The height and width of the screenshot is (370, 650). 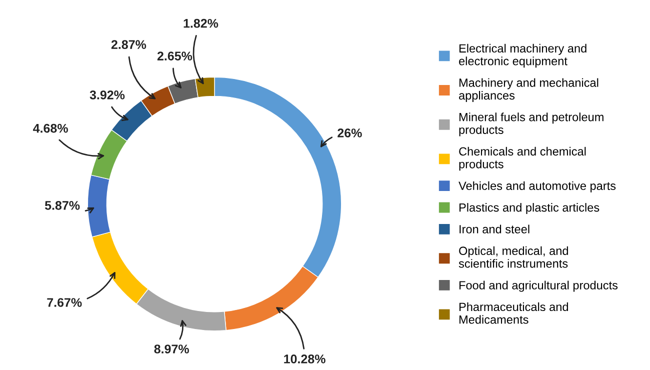 I want to click on data-label: 3.92%, so click(x=107, y=95).